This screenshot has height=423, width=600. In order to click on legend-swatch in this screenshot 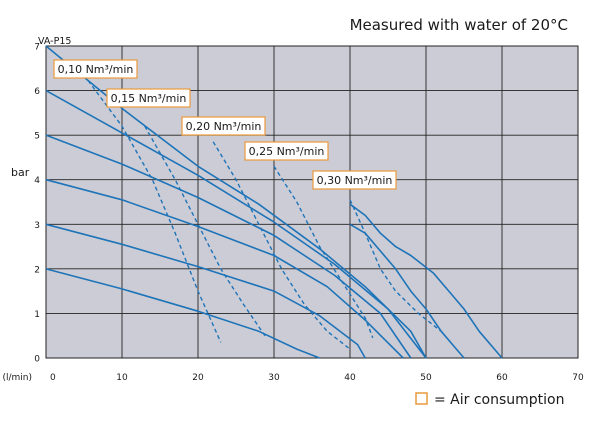, I will do `click(421, 398)`.